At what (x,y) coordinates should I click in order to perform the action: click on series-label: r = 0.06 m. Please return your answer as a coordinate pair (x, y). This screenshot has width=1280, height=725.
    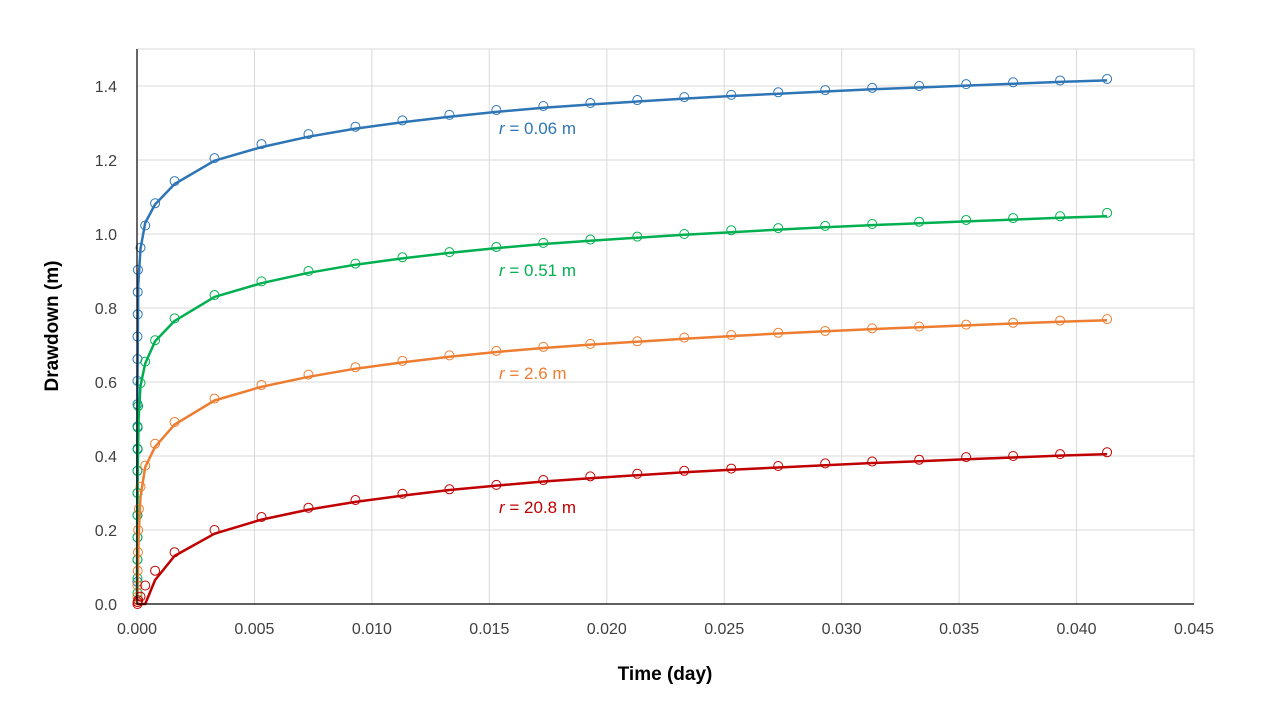
    Looking at the image, I should click on (537, 128).